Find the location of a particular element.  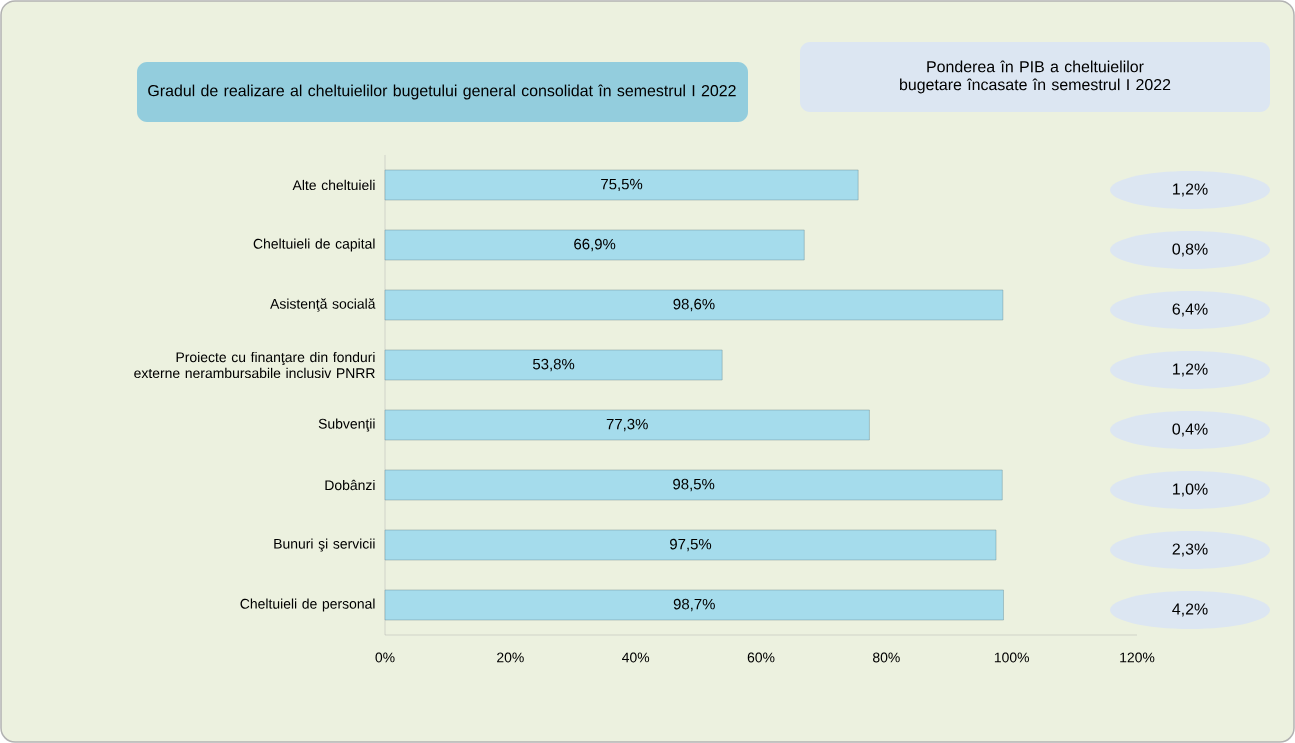

y-tick-label: Cheltuieli de capital is located at coordinates (314, 245).